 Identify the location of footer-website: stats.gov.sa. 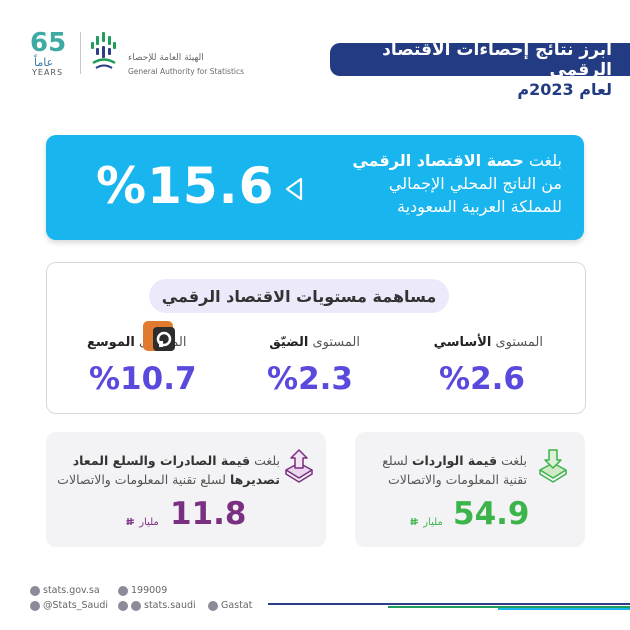
(65, 590).